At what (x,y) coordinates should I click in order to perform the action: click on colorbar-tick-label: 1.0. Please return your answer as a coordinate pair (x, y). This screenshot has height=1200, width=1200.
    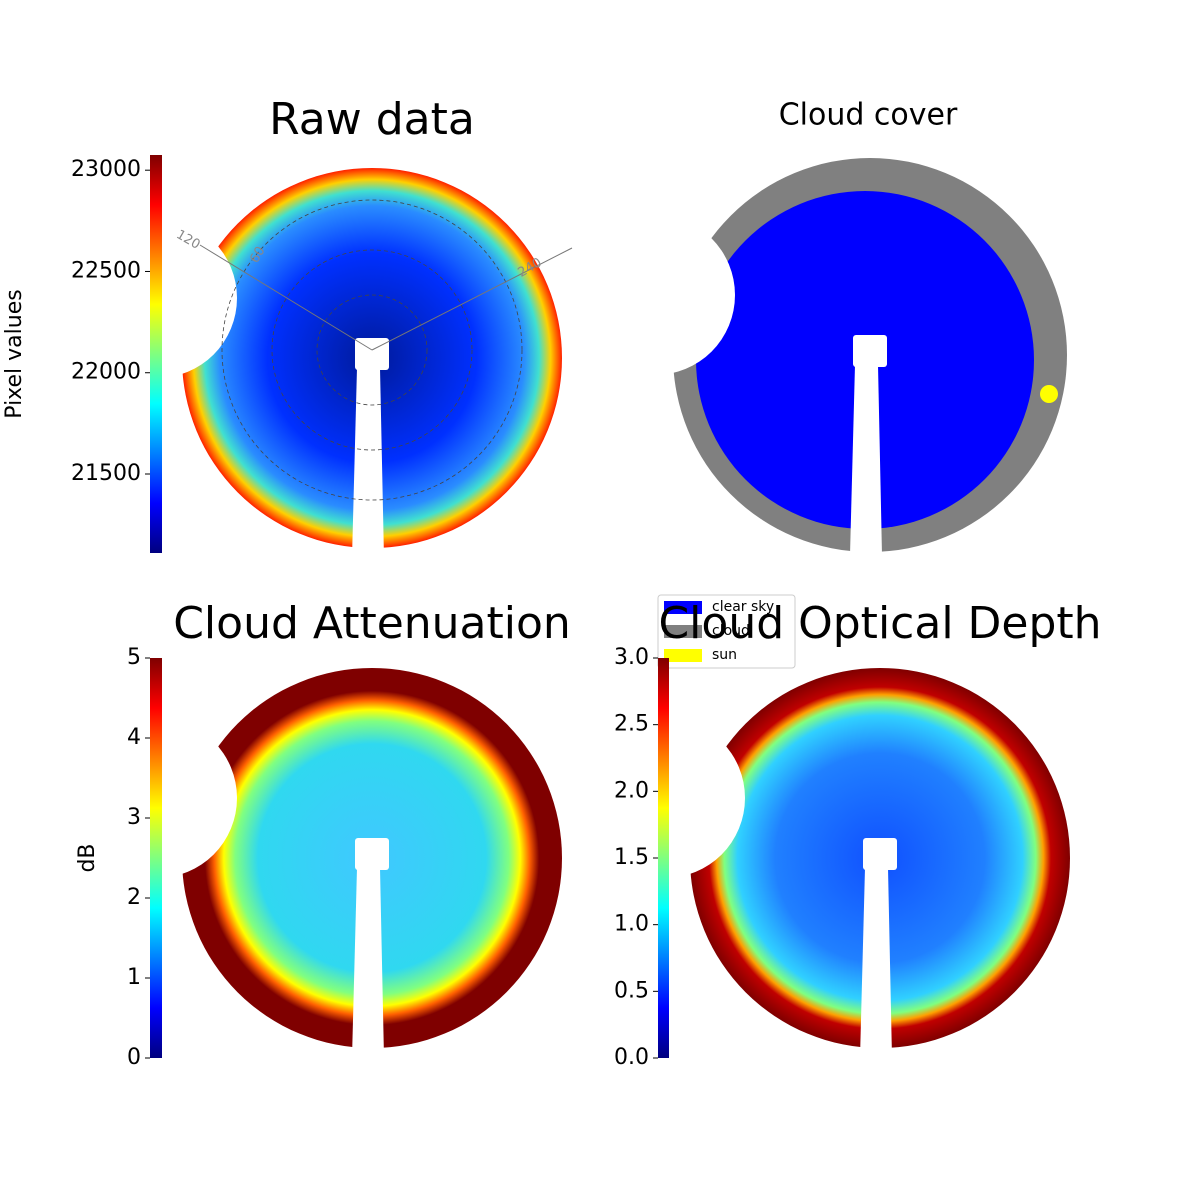
    Looking at the image, I should click on (631, 924).